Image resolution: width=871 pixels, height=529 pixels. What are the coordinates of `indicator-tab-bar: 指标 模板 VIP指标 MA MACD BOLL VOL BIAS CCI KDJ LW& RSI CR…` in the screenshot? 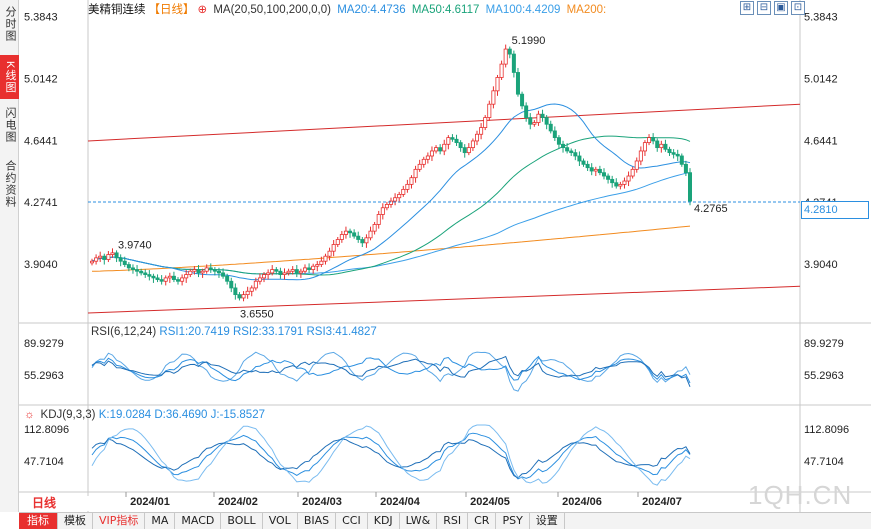 It's located at (445, 520).